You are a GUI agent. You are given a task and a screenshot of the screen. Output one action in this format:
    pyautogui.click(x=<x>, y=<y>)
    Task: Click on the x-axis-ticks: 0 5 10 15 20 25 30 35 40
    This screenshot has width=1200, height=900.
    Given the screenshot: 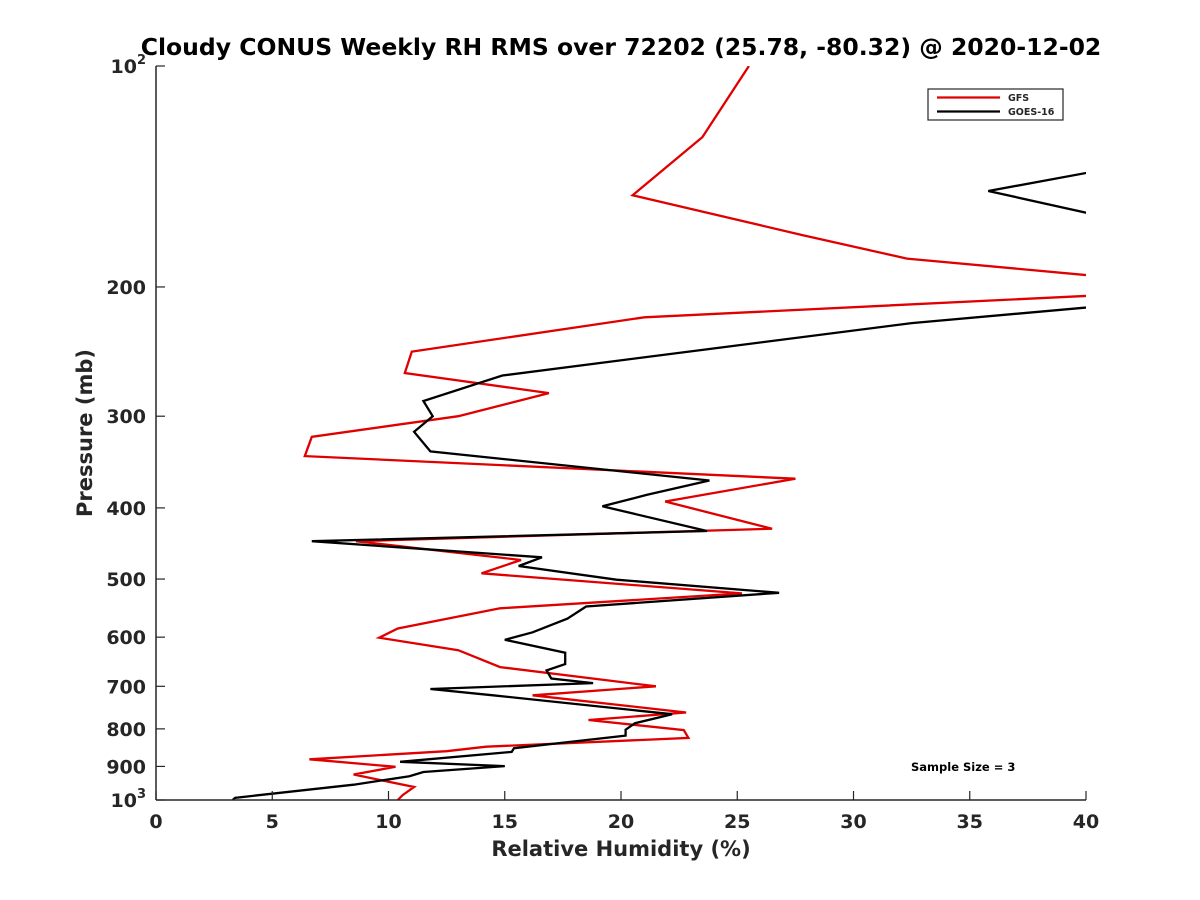 What is the action you would take?
    pyautogui.click(x=624, y=812)
    